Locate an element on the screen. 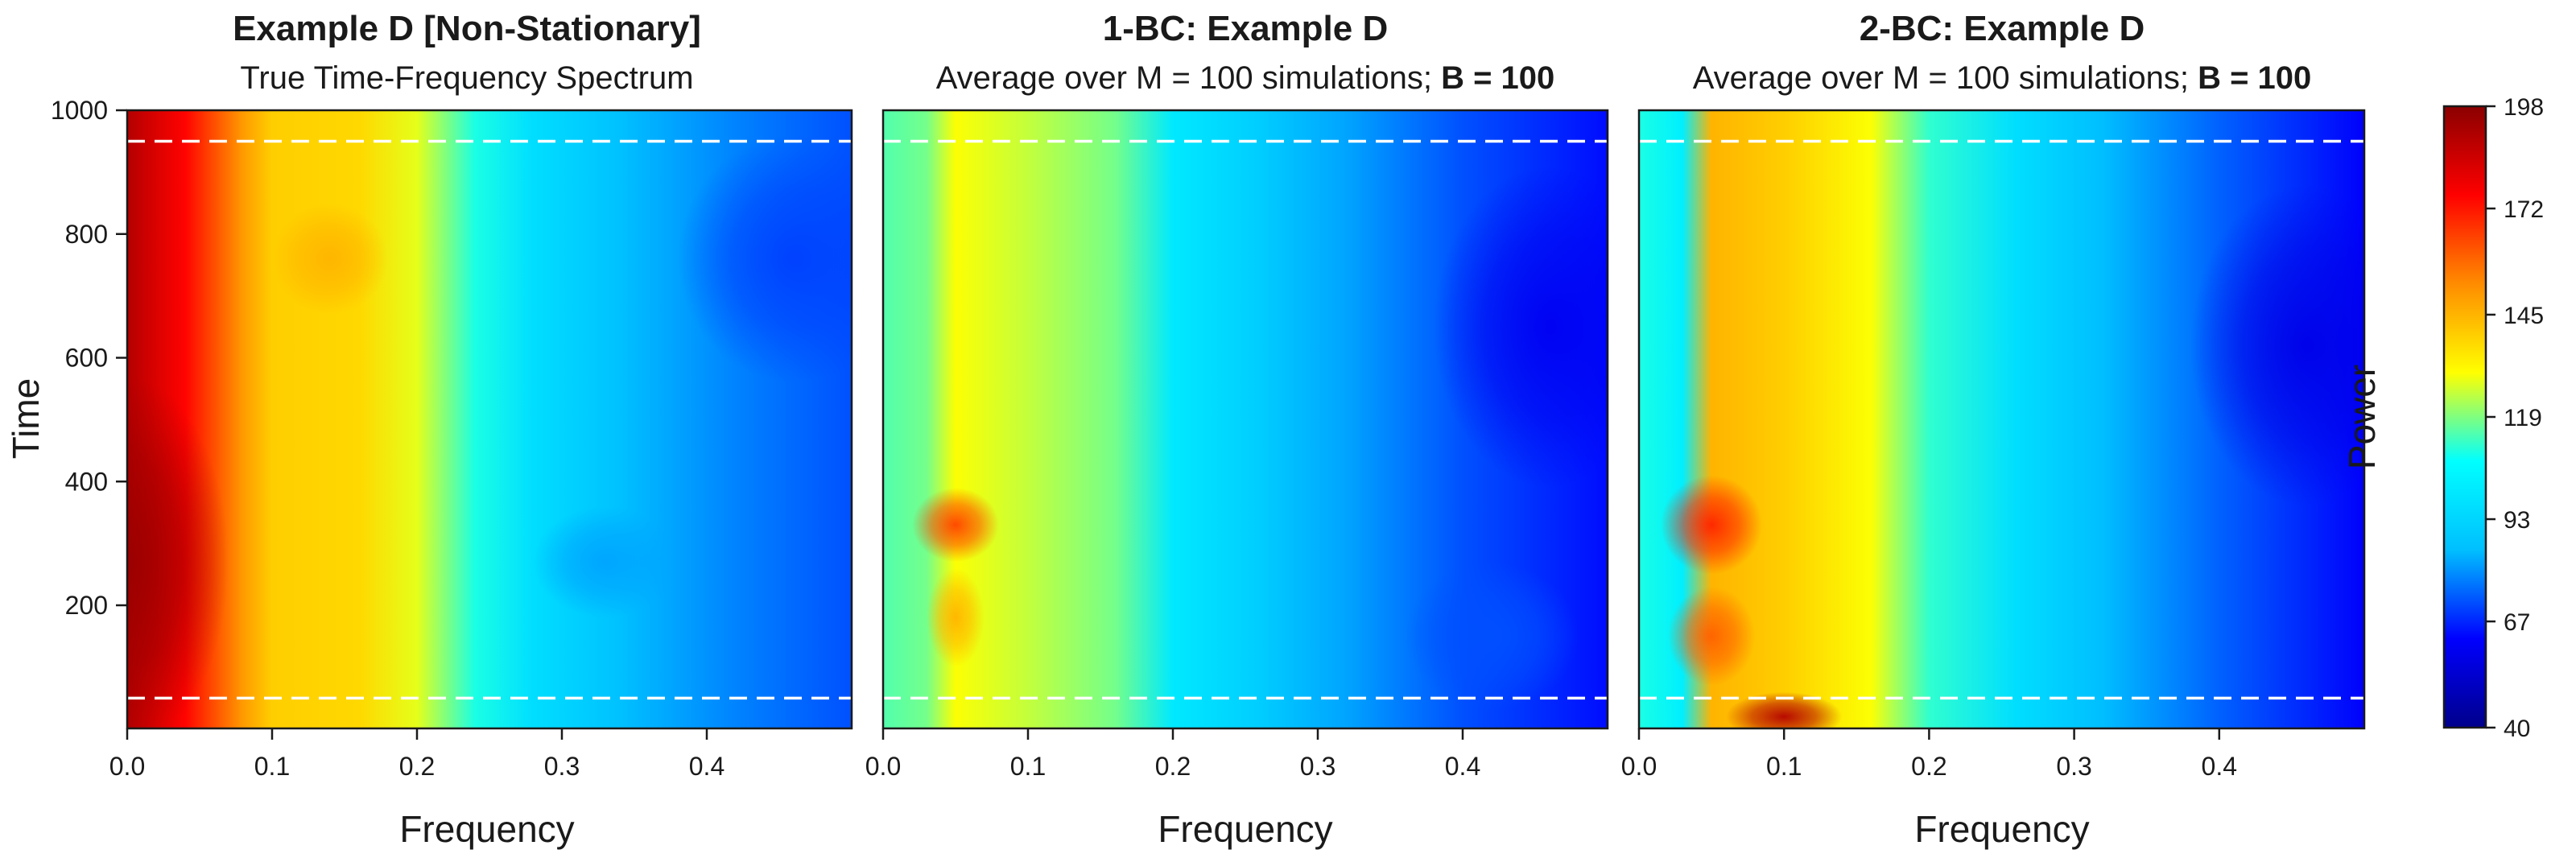 The width and height of the screenshot is (2576, 858). colorbar-tick-label: 119 is located at coordinates (2523, 418).